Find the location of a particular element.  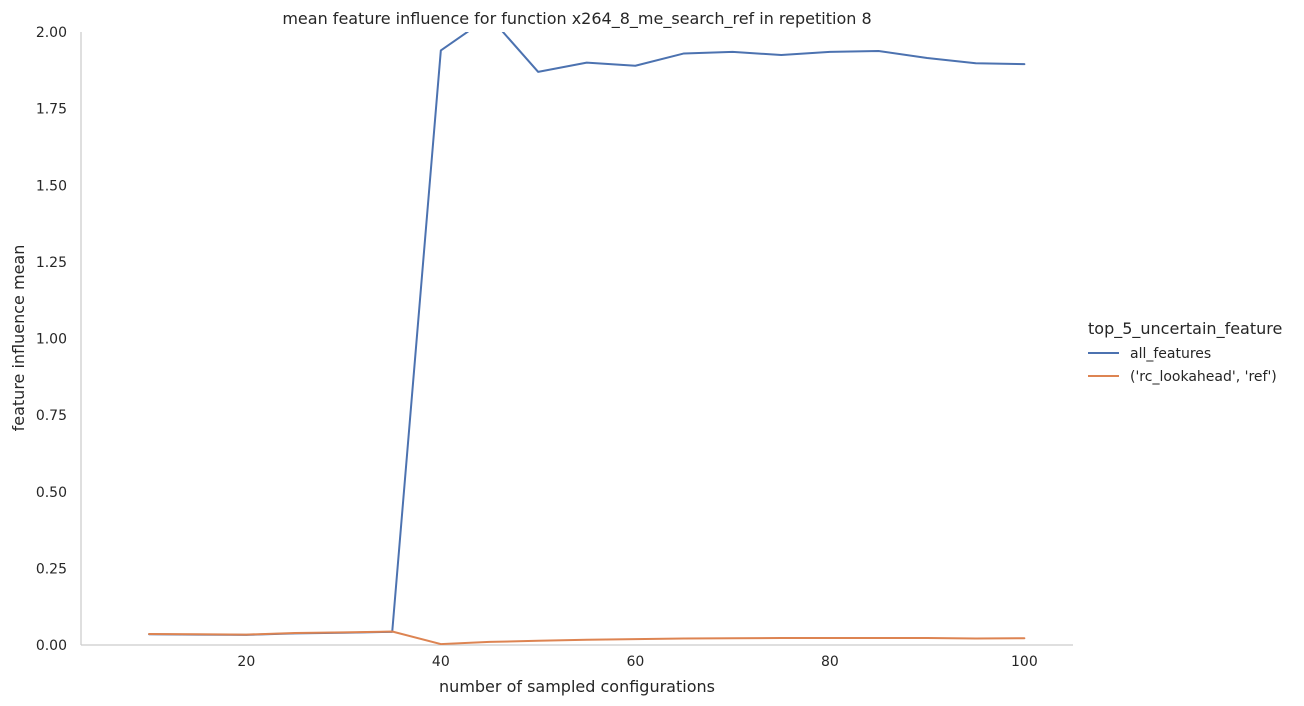

y-tick-label: 1.50 is located at coordinates (51, 186).